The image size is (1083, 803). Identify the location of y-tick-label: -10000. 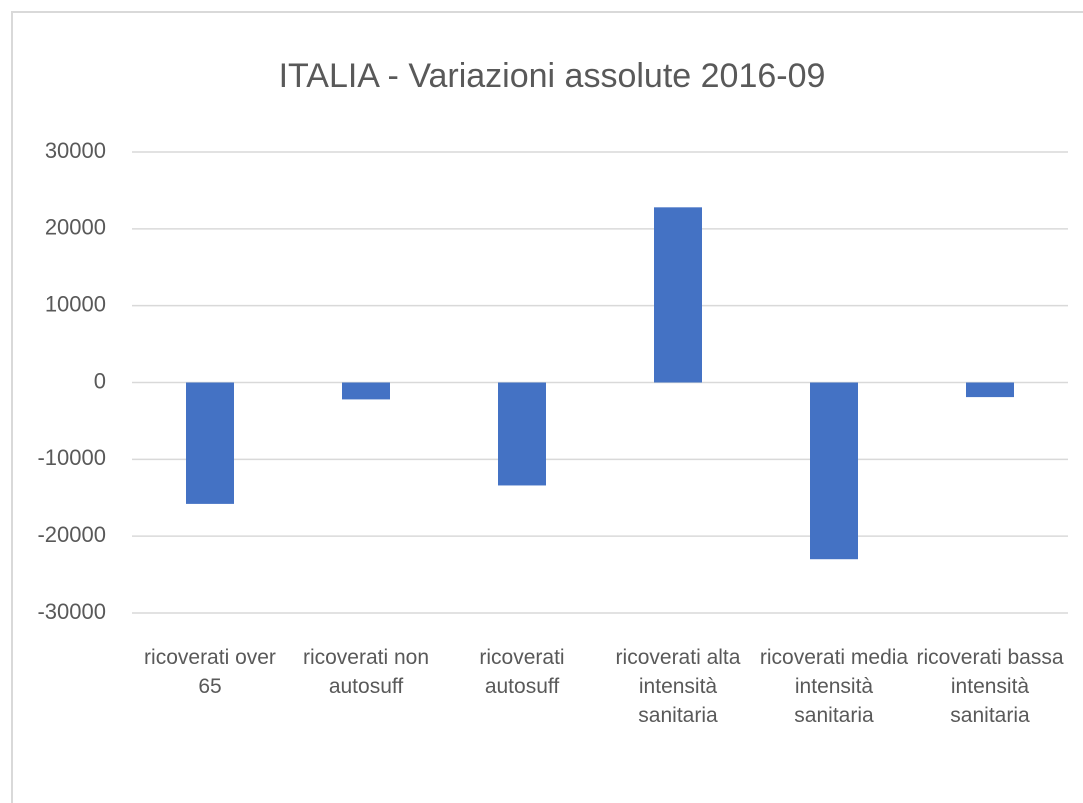
(71, 457).